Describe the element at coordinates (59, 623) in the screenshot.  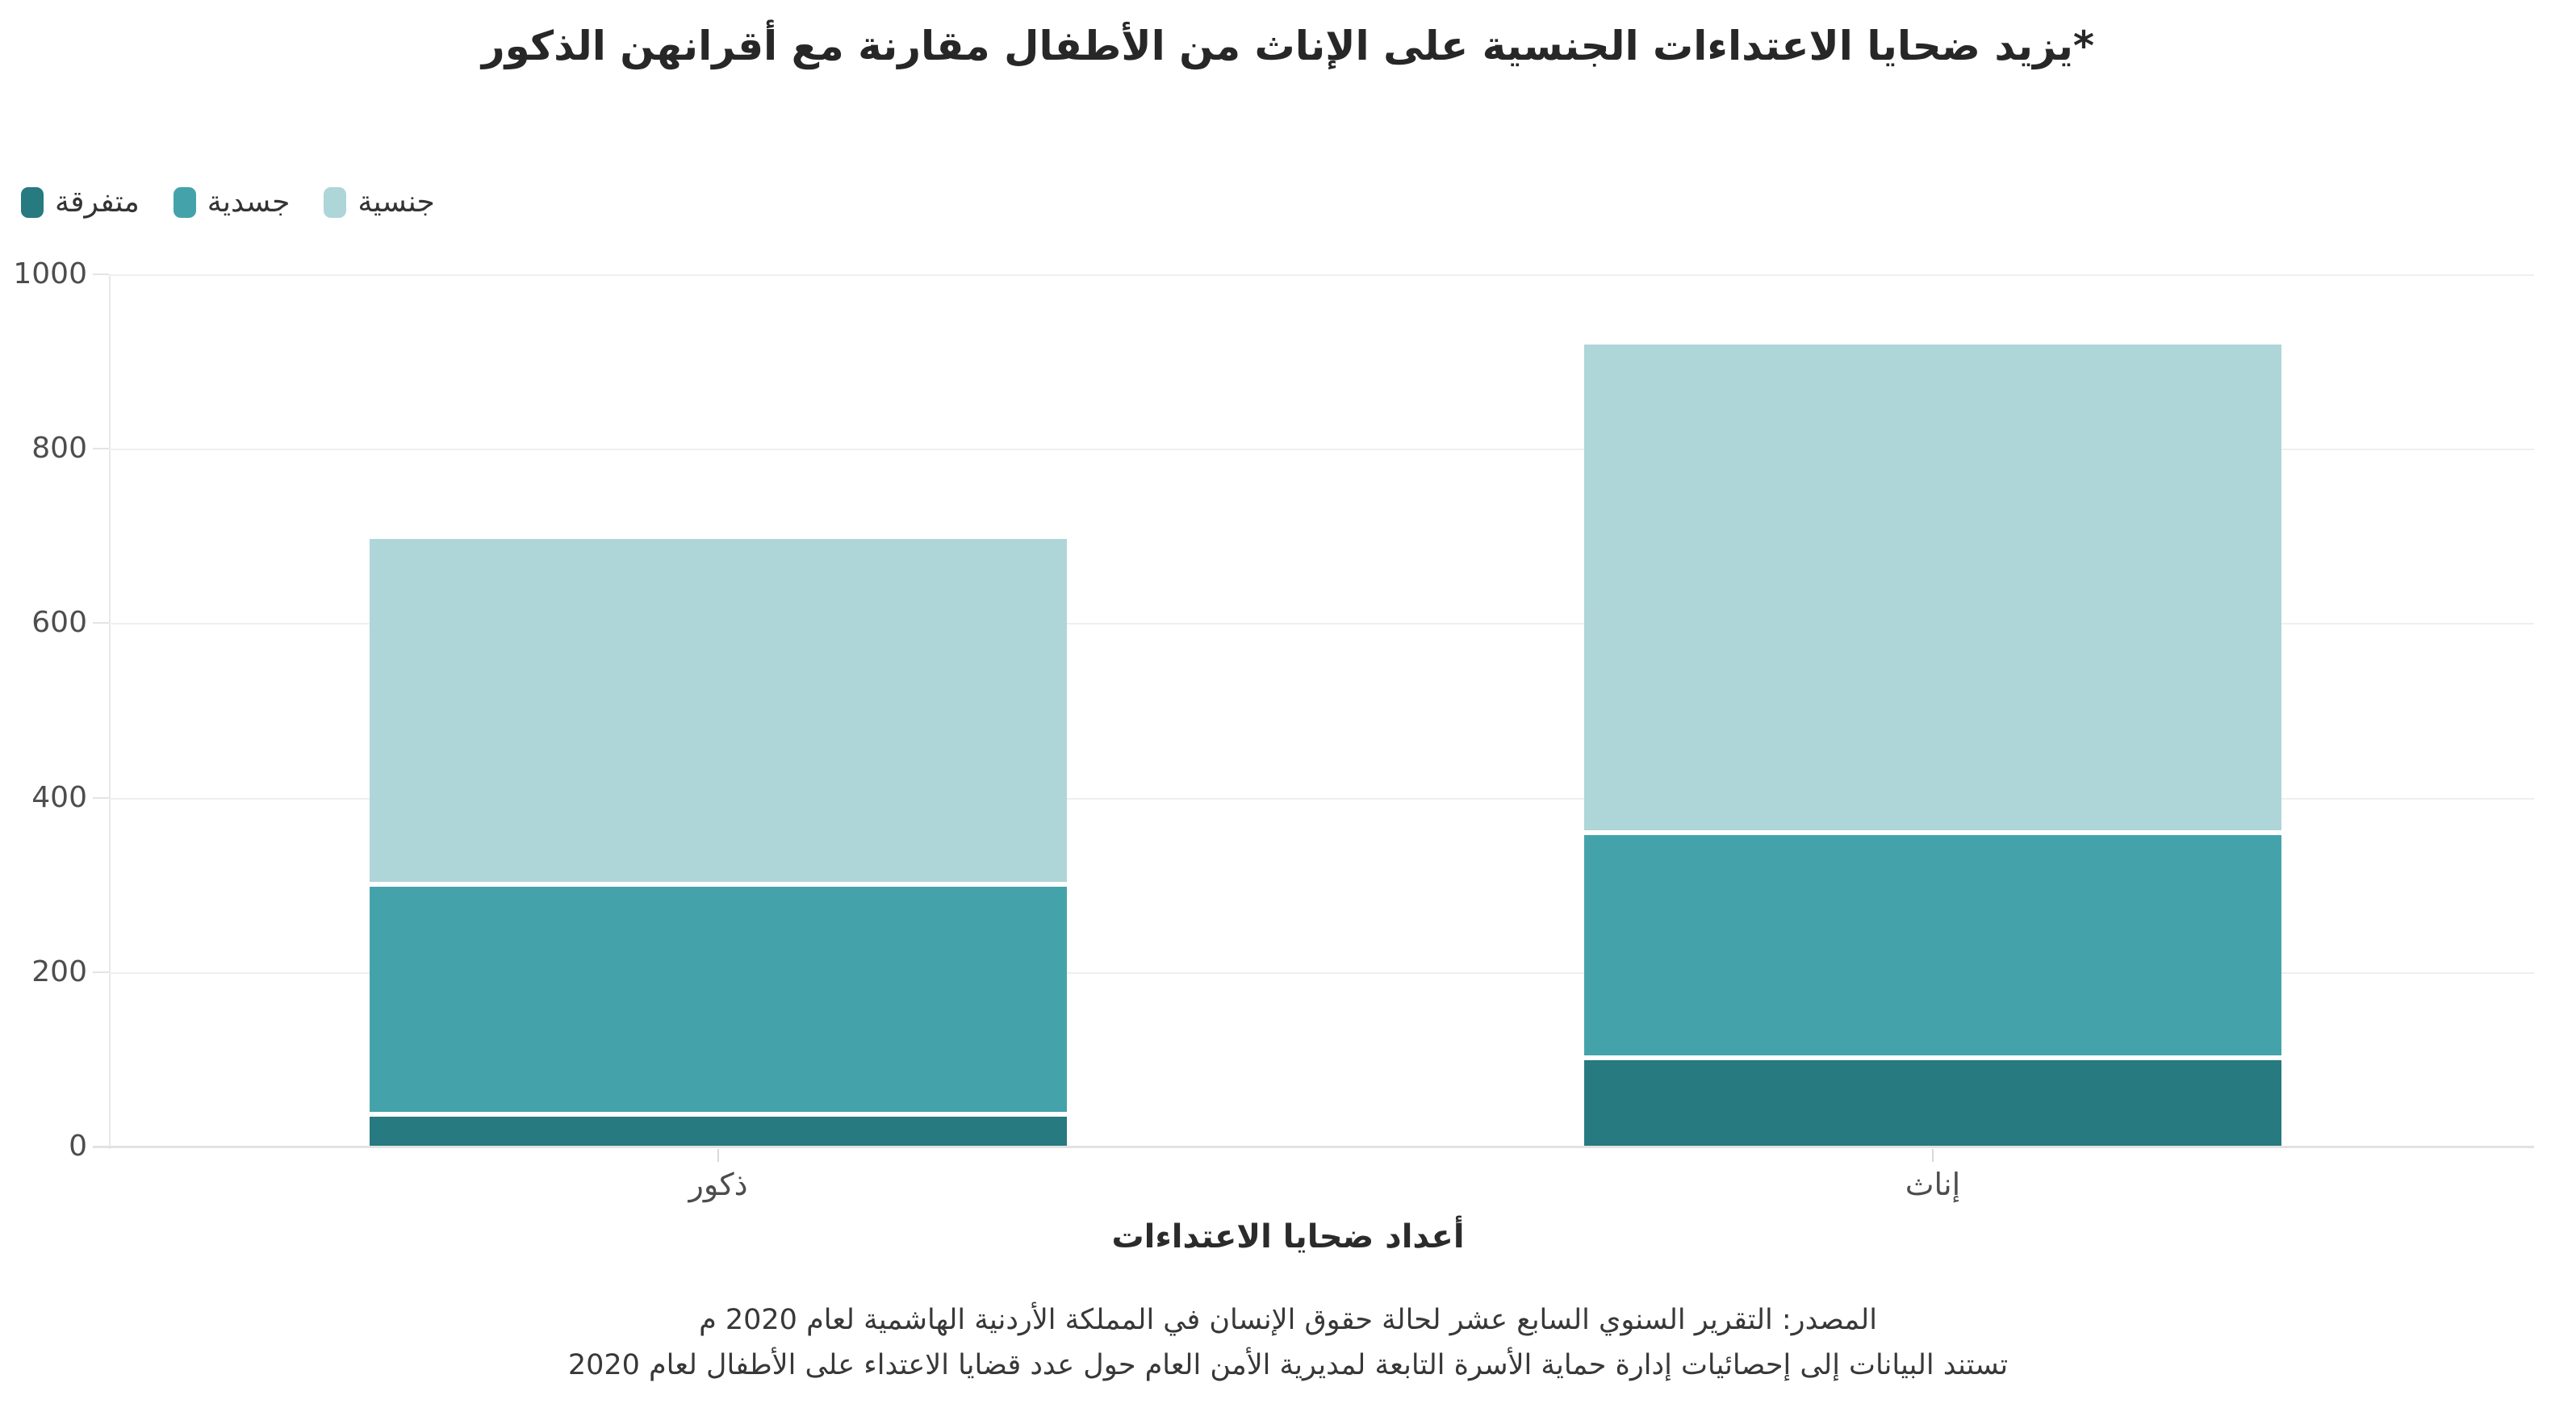
I see `y-tick-label-600: 600` at that location.